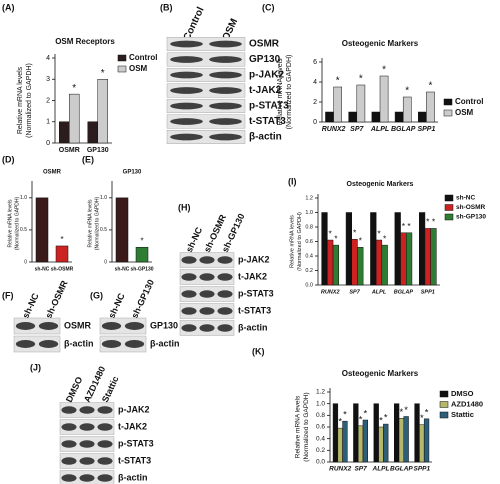  Describe the element at coordinates (254, 310) in the screenshot. I see `band-label: t-STAT3` at that location.